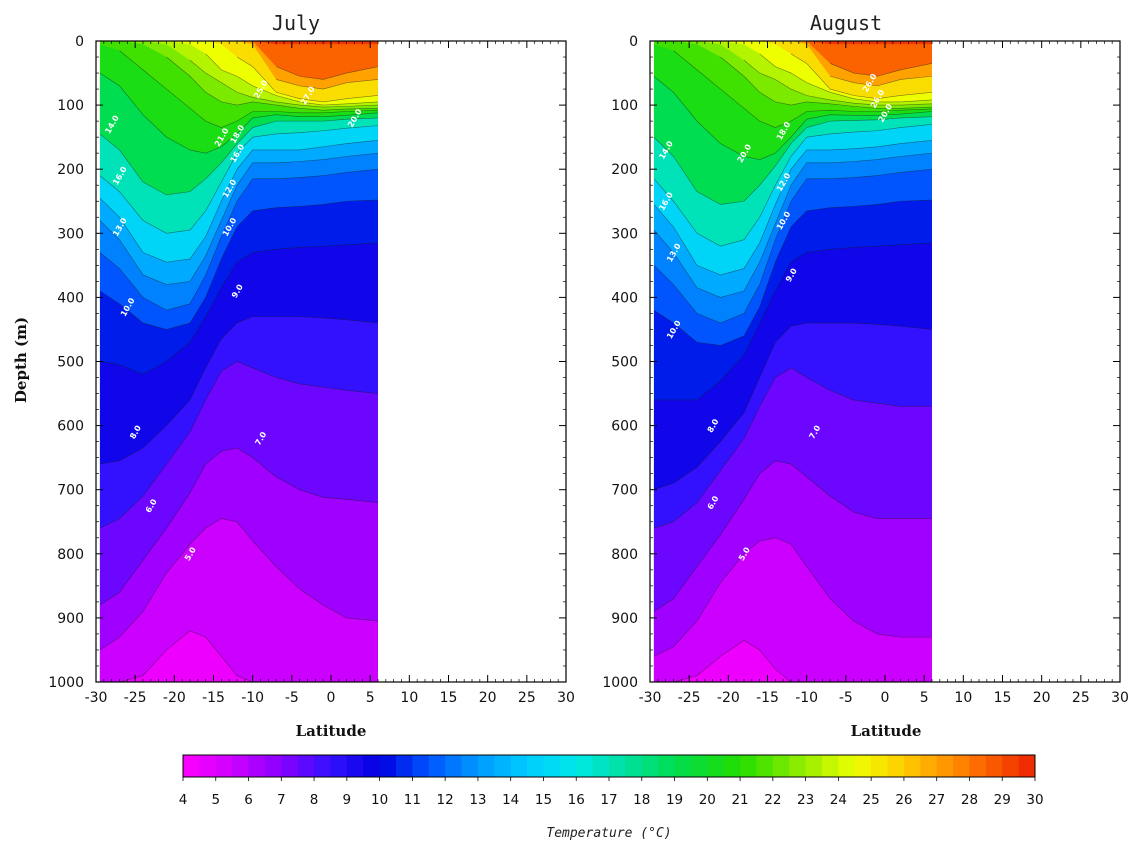 This screenshot has width=1141, height=848. I want to click on colorbar-tick-label: 9, so click(347, 800).